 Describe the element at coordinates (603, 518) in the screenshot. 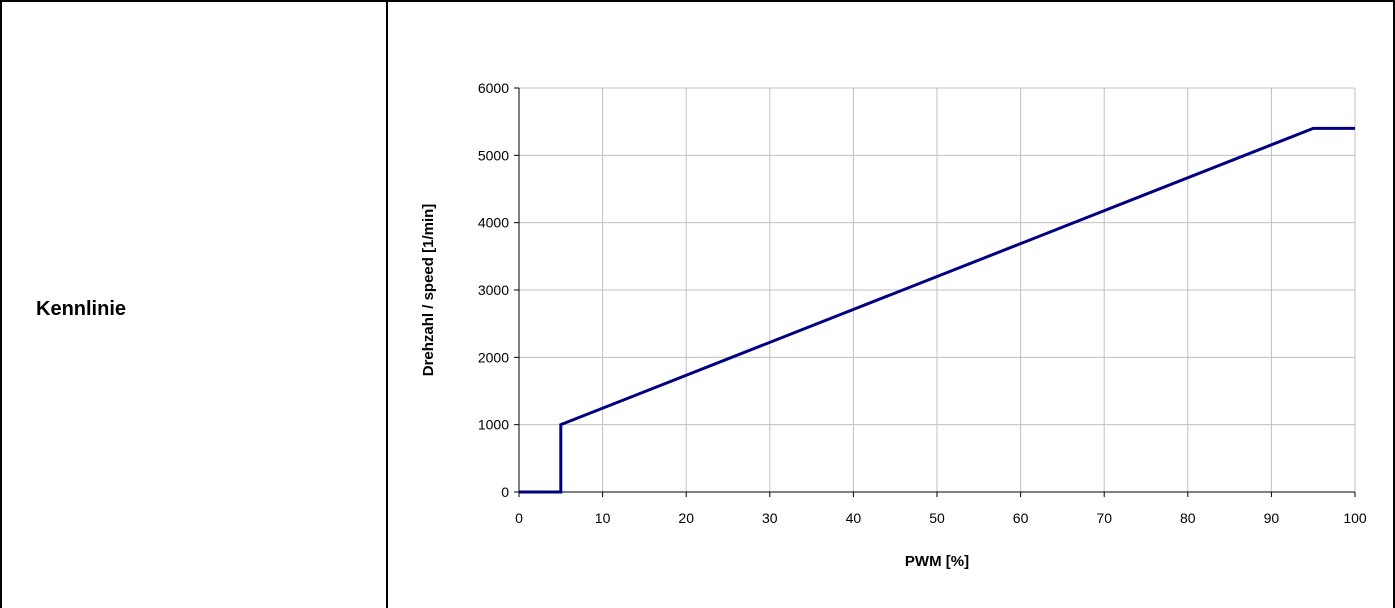

I see `x-tick-label-10: 10` at that location.